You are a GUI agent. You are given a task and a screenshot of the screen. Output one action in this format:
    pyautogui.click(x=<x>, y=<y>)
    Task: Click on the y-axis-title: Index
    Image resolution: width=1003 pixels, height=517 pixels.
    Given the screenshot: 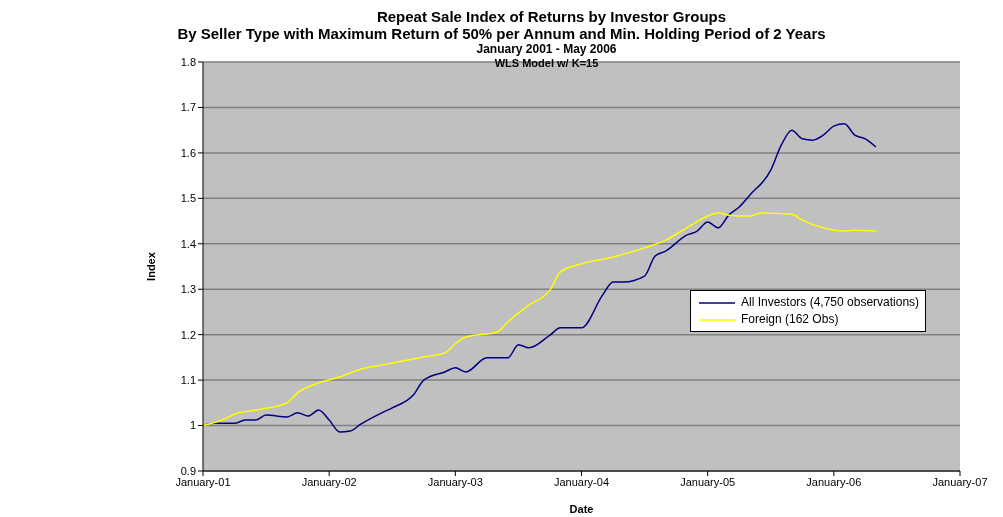 What is the action you would take?
    pyautogui.click(x=150, y=266)
    